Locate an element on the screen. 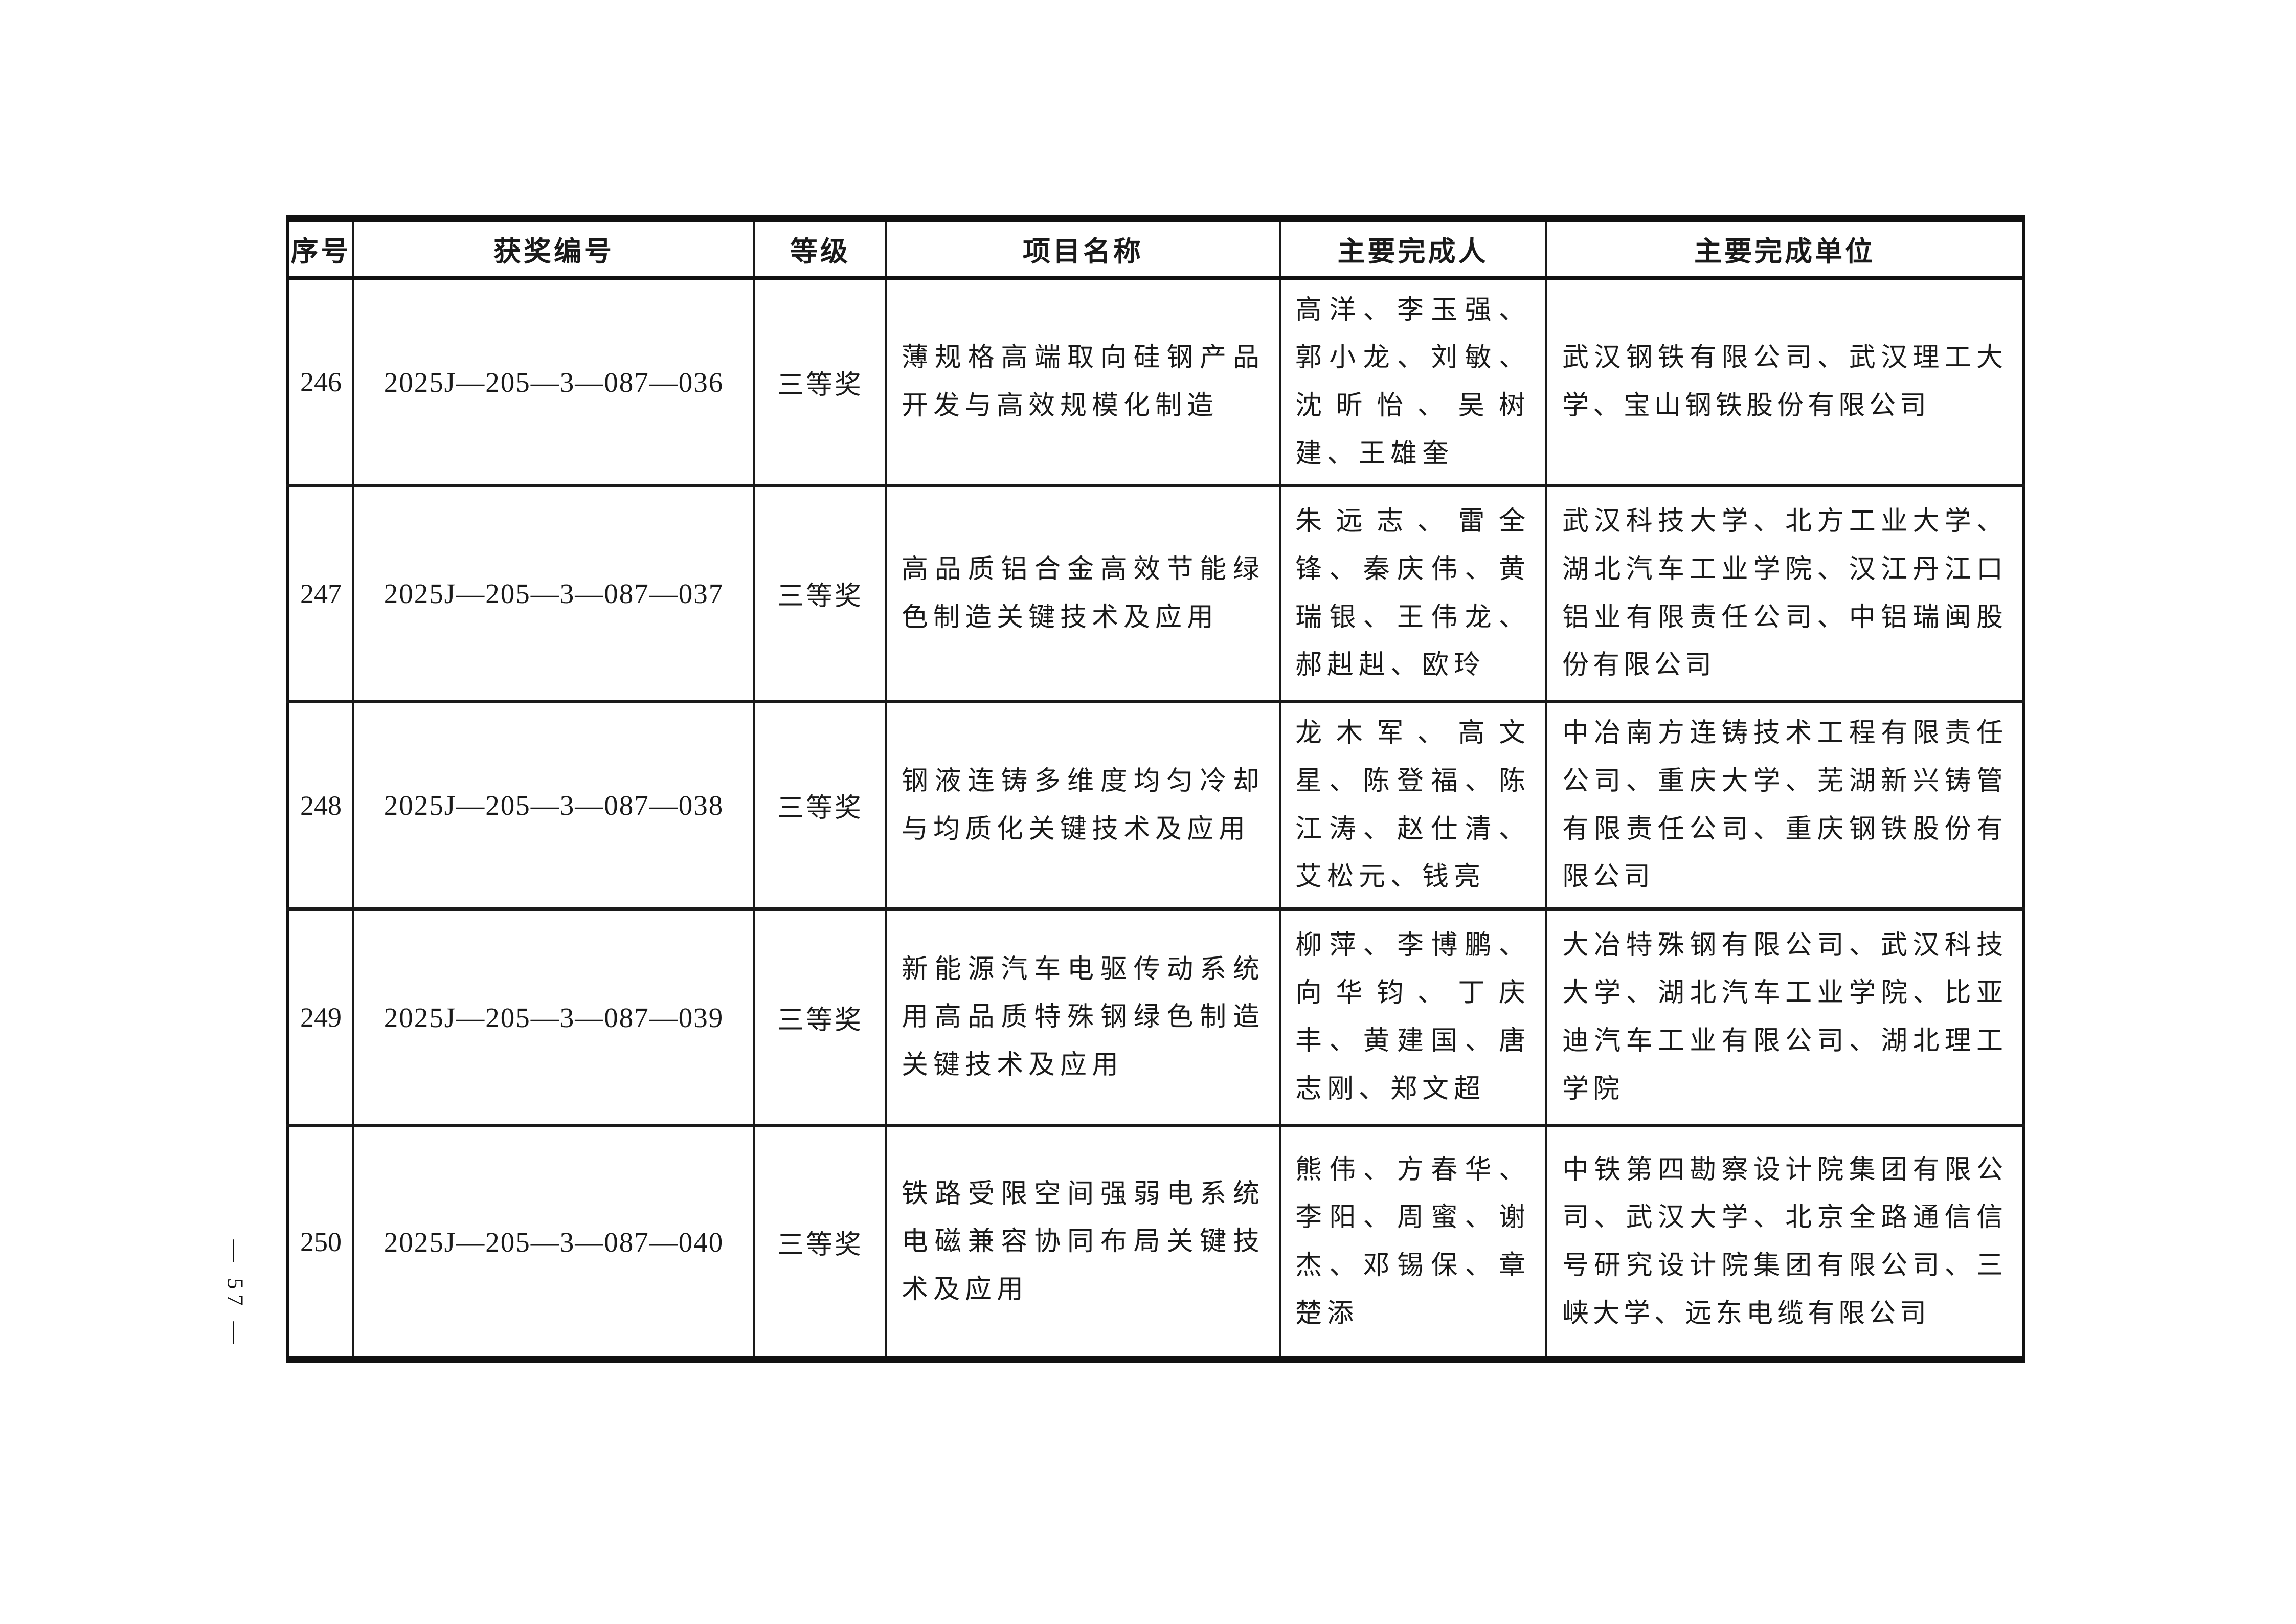  cell-project-name: 高品质铝合金高效节能绿色制造关键技术及应用 is located at coordinates (1083, 593).